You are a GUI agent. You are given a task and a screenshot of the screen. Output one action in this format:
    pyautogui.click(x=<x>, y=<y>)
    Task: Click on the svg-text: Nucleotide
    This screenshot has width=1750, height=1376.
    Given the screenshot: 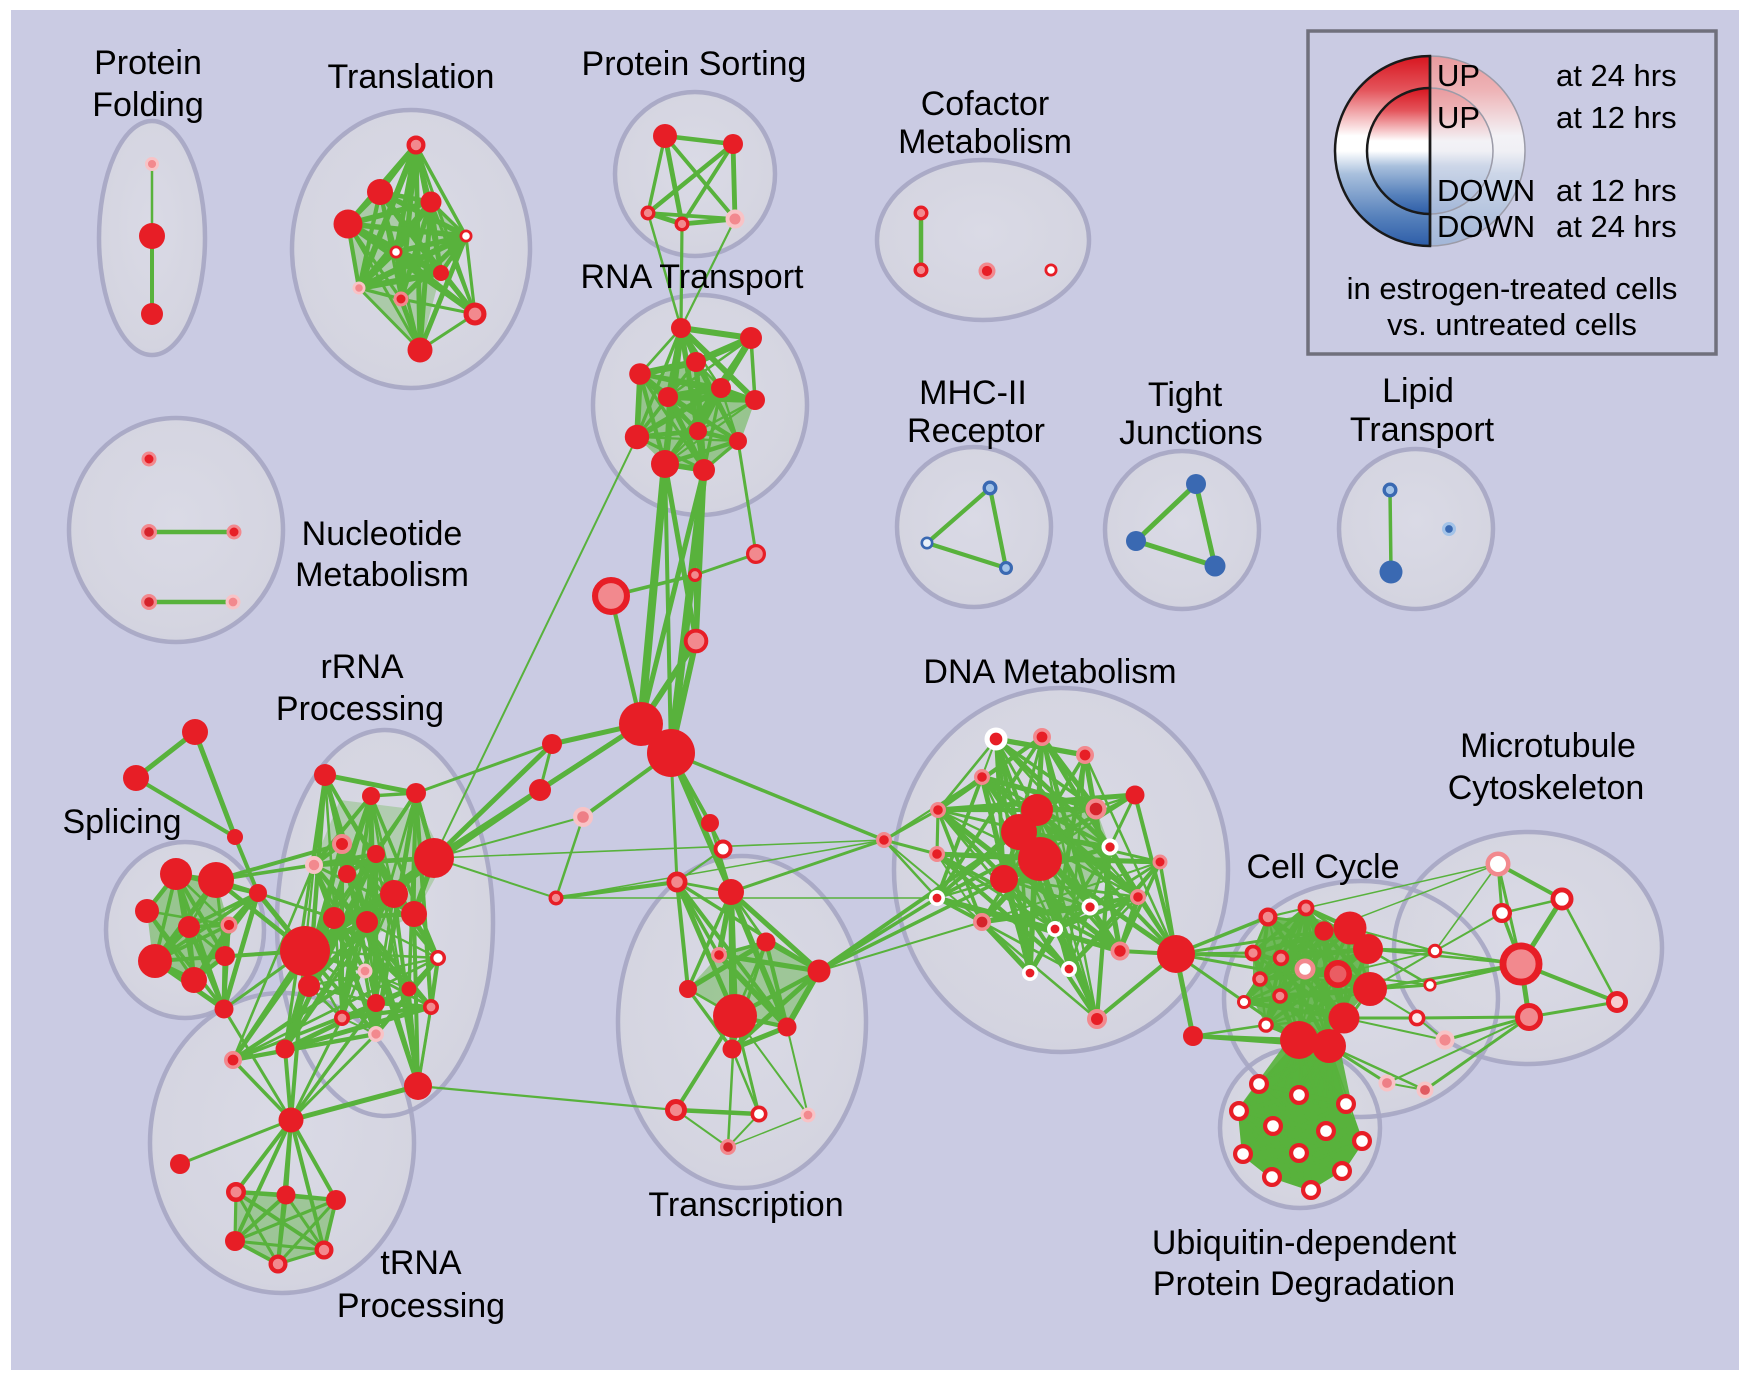 What is the action you would take?
    pyautogui.click(x=382, y=534)
    